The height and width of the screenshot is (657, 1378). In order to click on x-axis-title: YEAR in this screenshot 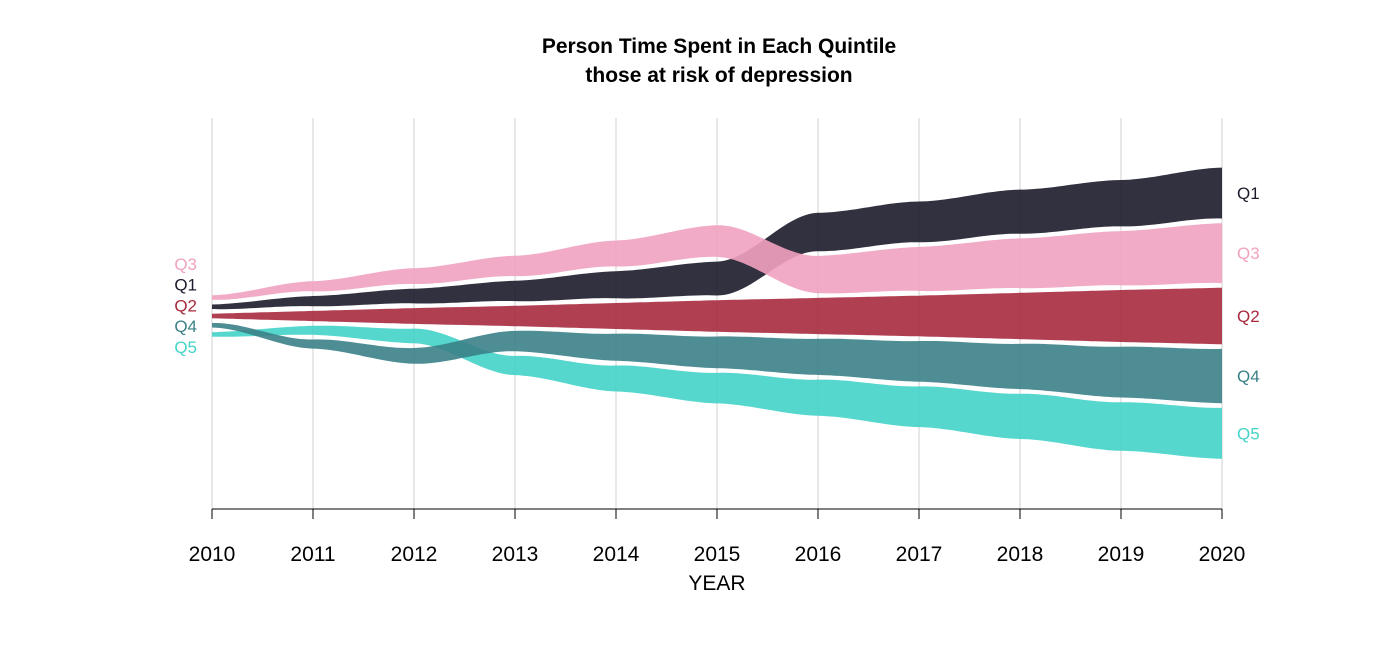, I will do `click(716, 583)`.